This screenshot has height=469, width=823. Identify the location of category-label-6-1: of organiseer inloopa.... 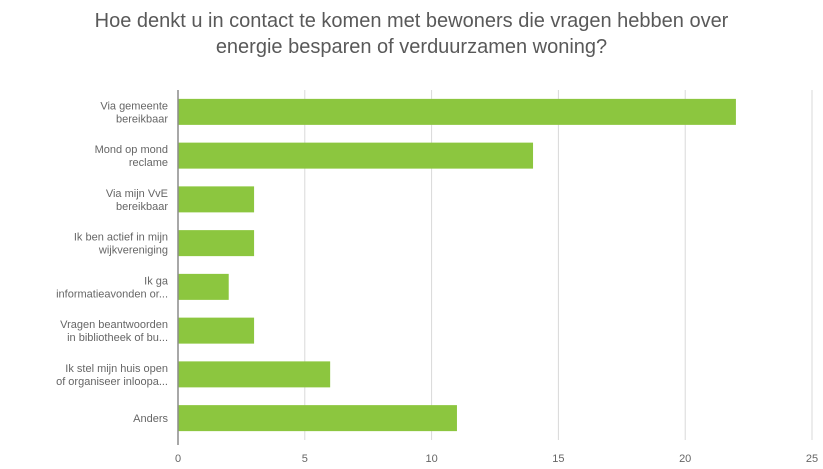
(112, 382).